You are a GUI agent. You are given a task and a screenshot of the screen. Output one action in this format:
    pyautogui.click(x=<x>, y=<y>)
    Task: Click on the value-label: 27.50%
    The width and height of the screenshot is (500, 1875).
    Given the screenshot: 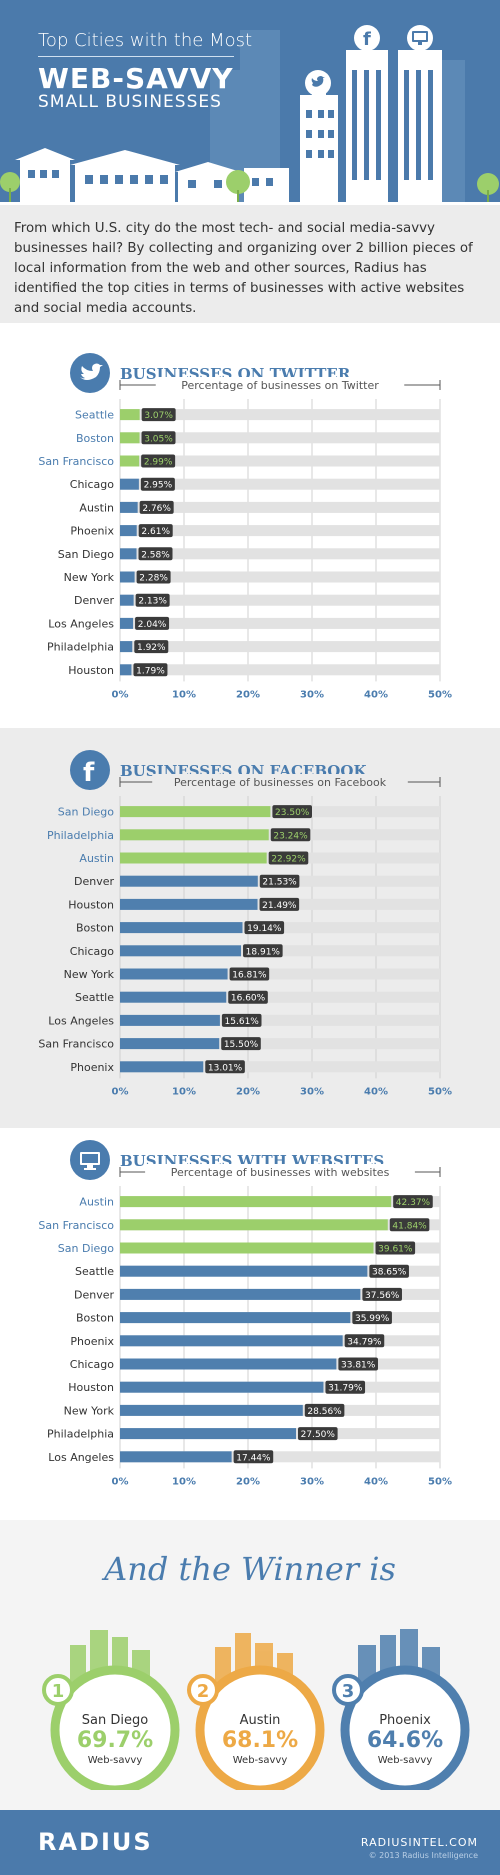 What is the action you would take?
    pyautogui.click(x=318, y=1435)
    